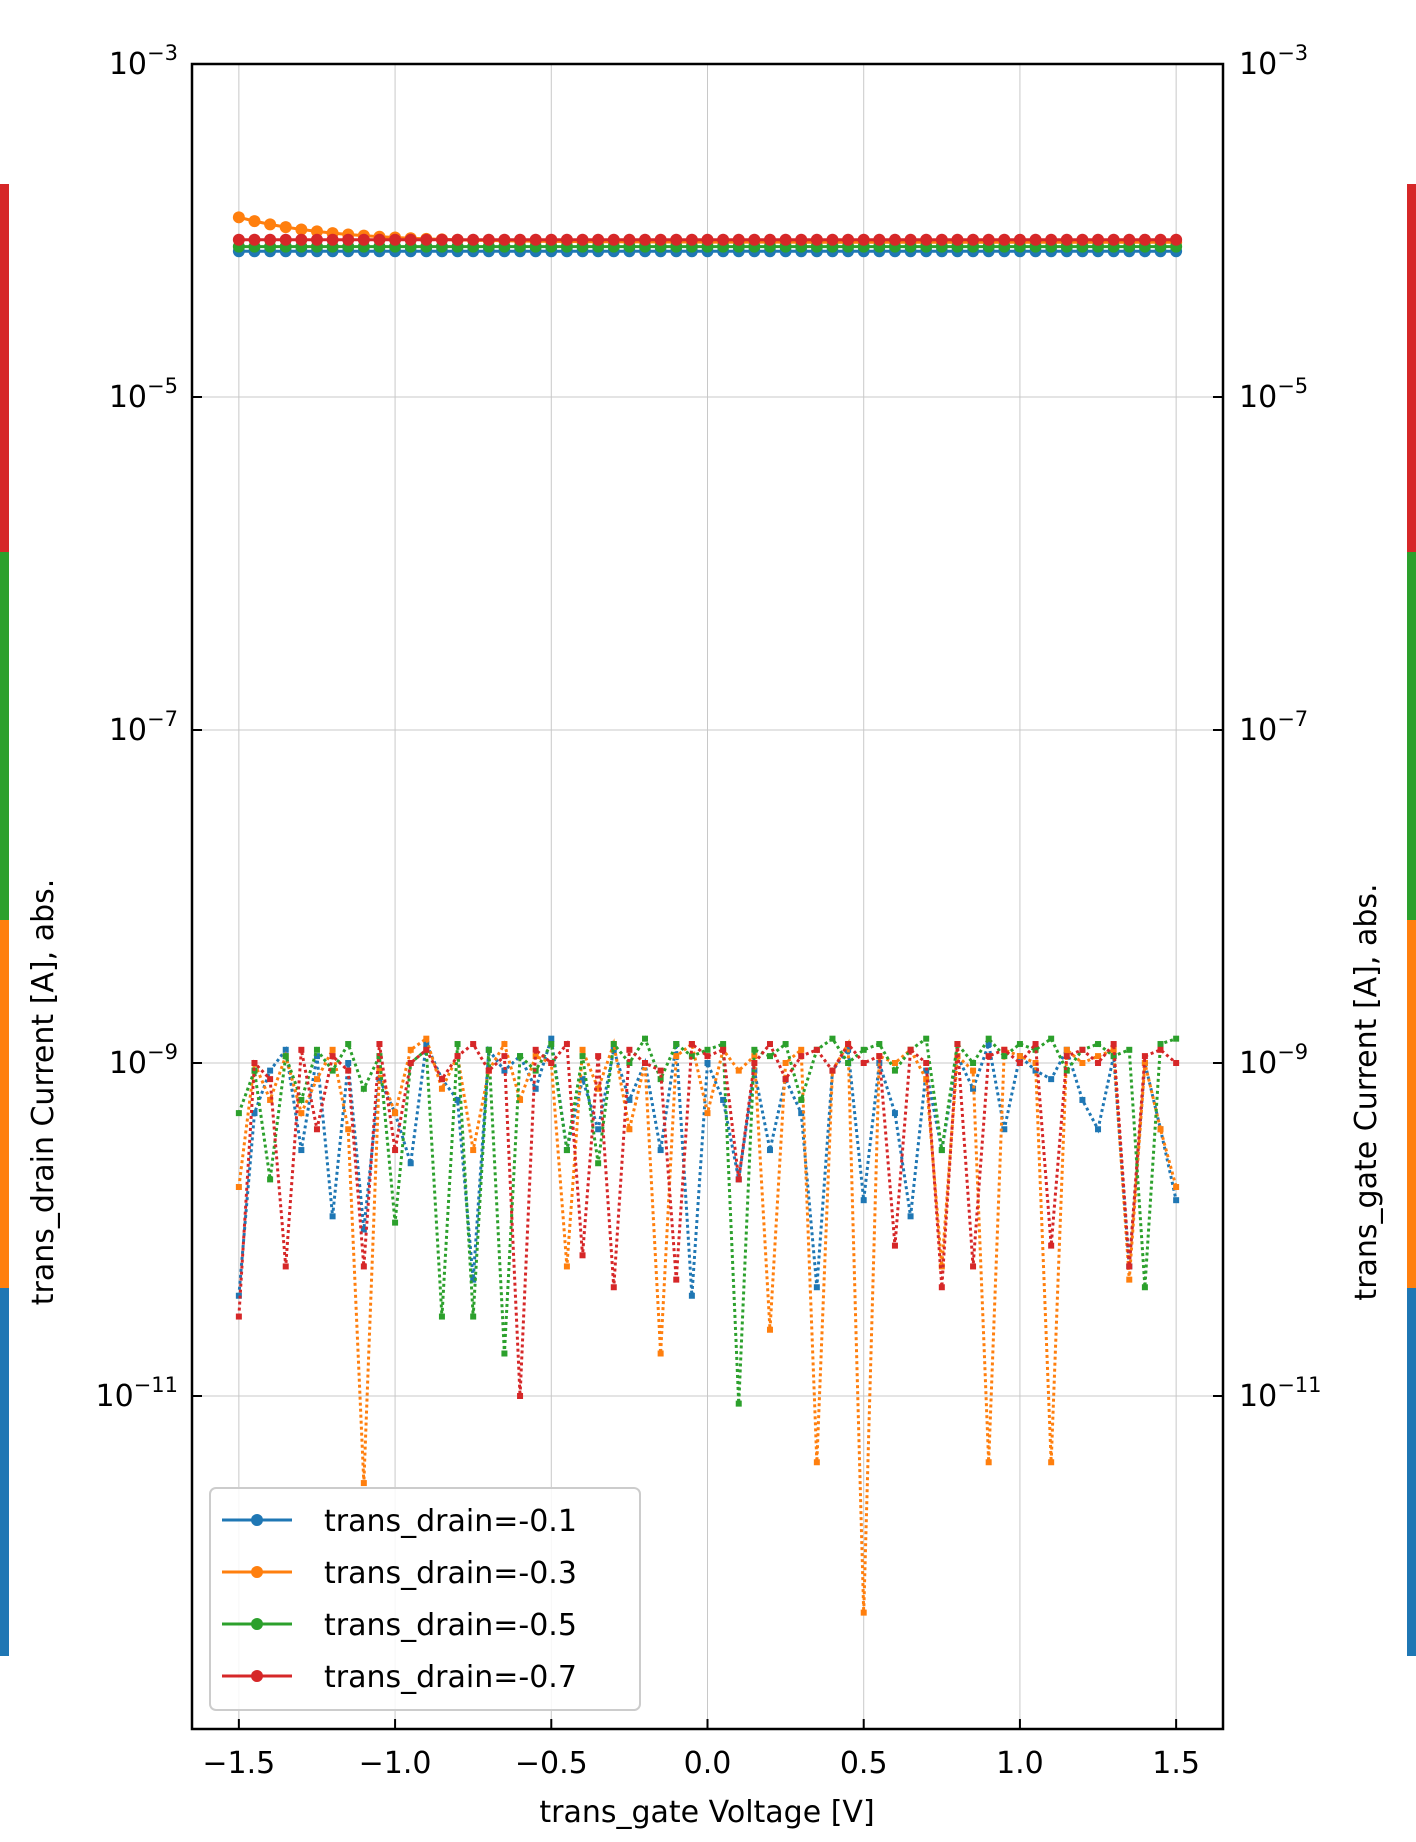  Describe the element at coordinates (4, 736) in the screenshot. I see `left-color-bar-segment` at that location.